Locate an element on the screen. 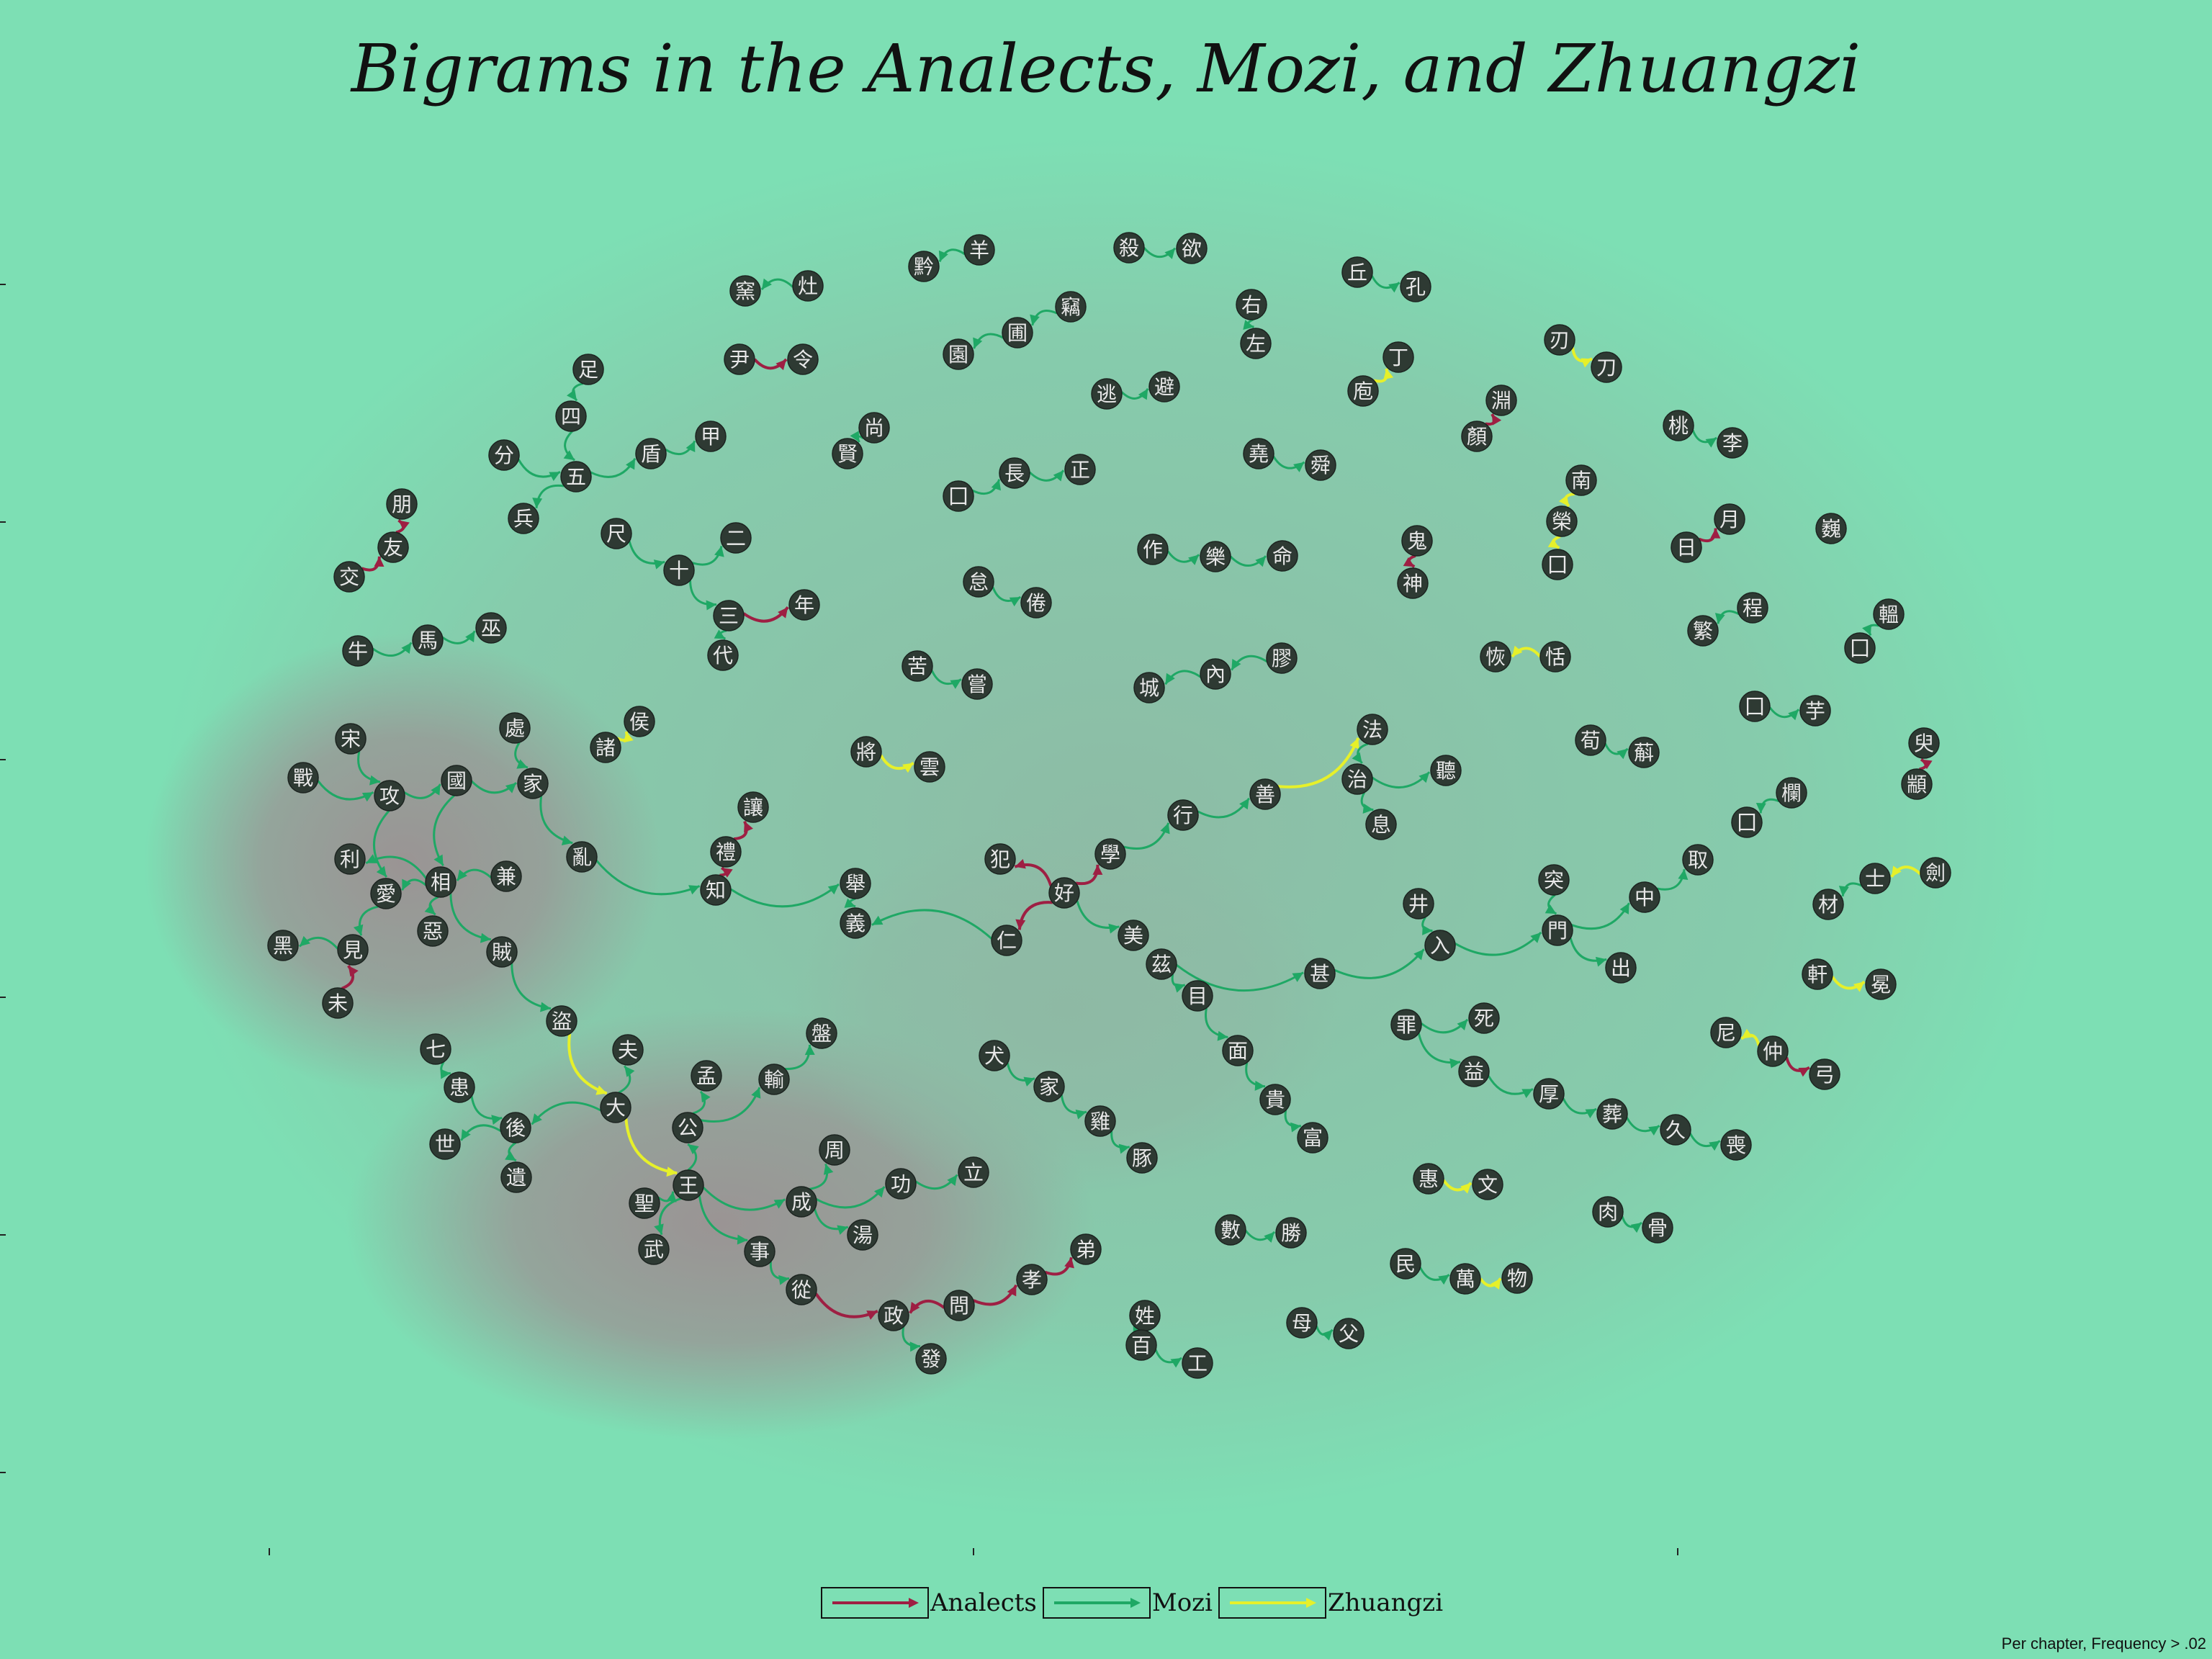 This screenshot has height=1659, width=2212. node-label: 倦 is located at coordinates (1036, 603).